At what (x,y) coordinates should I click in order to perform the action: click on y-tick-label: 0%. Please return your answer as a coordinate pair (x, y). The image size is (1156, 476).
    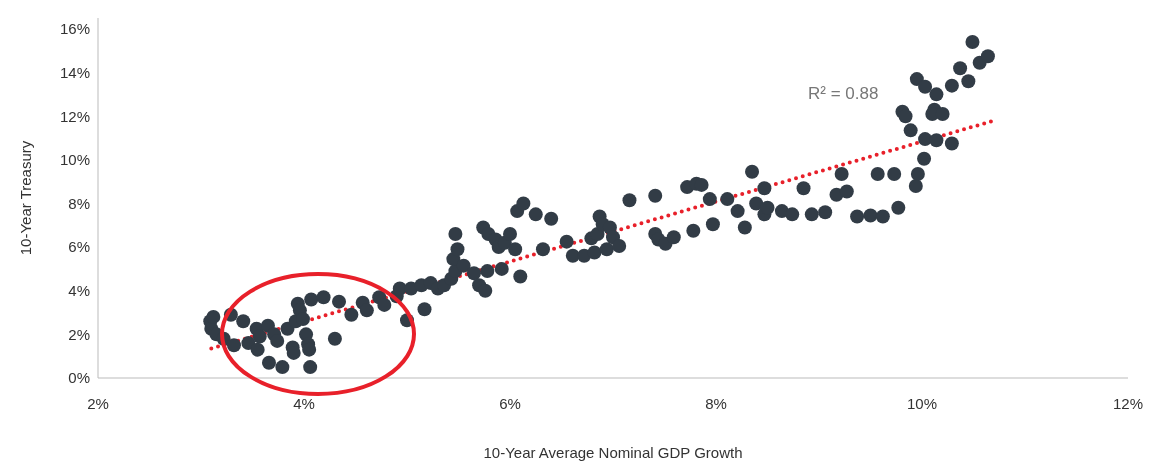
    Looking at the image, I should click on (79, 378).